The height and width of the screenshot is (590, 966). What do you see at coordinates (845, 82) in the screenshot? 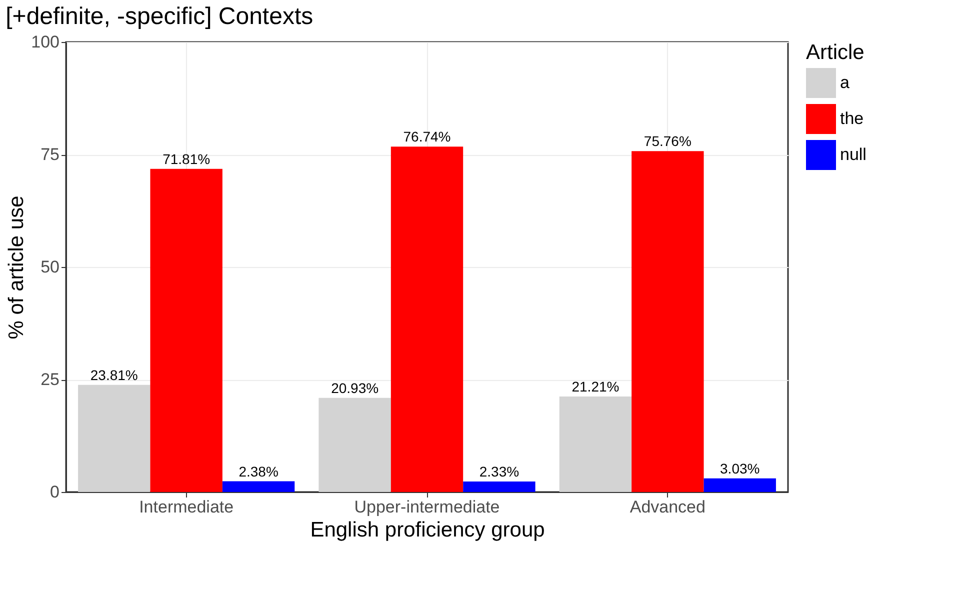
I see `legend-label: a` at bounding box center [845, 82].